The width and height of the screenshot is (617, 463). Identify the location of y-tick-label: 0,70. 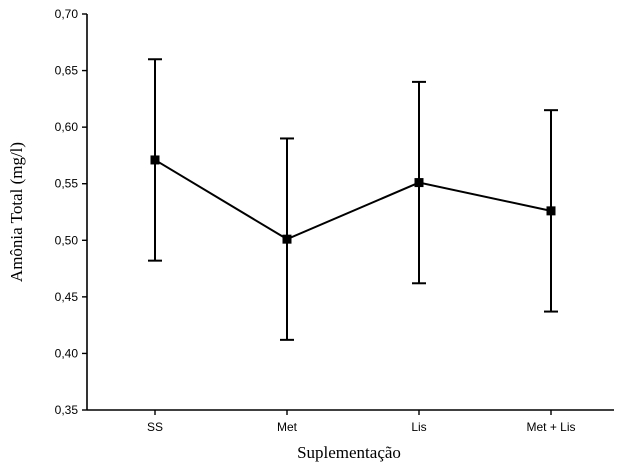
(67, 14).